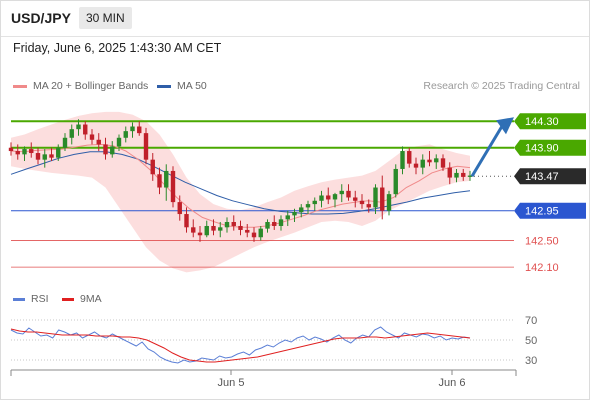 This screenshot has width=590, height=400. Describe the element at coordinates (164, 86) in the screenshot. I see `ma50-swatch` at that location.